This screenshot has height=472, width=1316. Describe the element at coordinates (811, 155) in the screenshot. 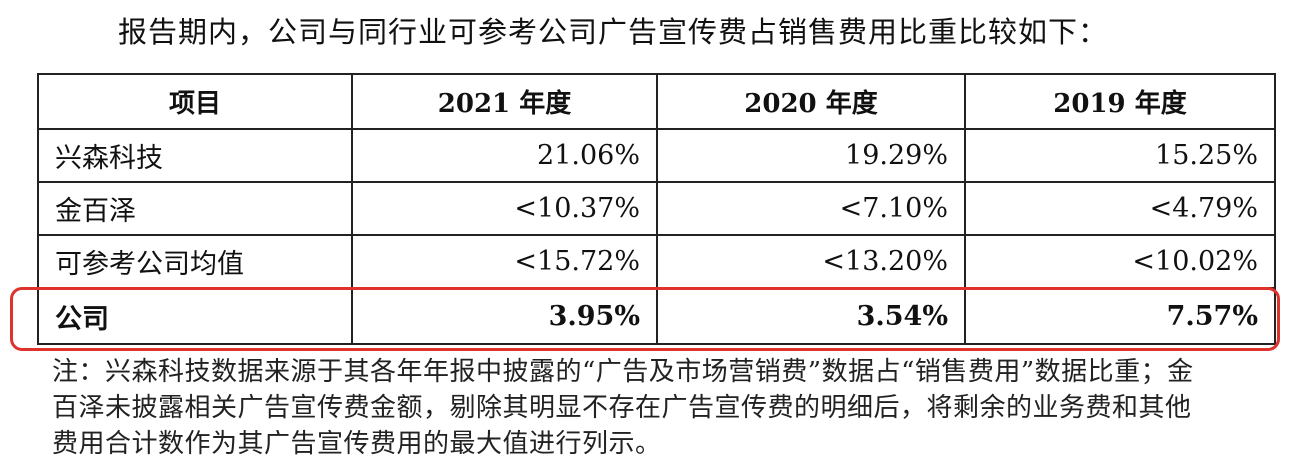

I see `cell-value: 19.29%` at that location.